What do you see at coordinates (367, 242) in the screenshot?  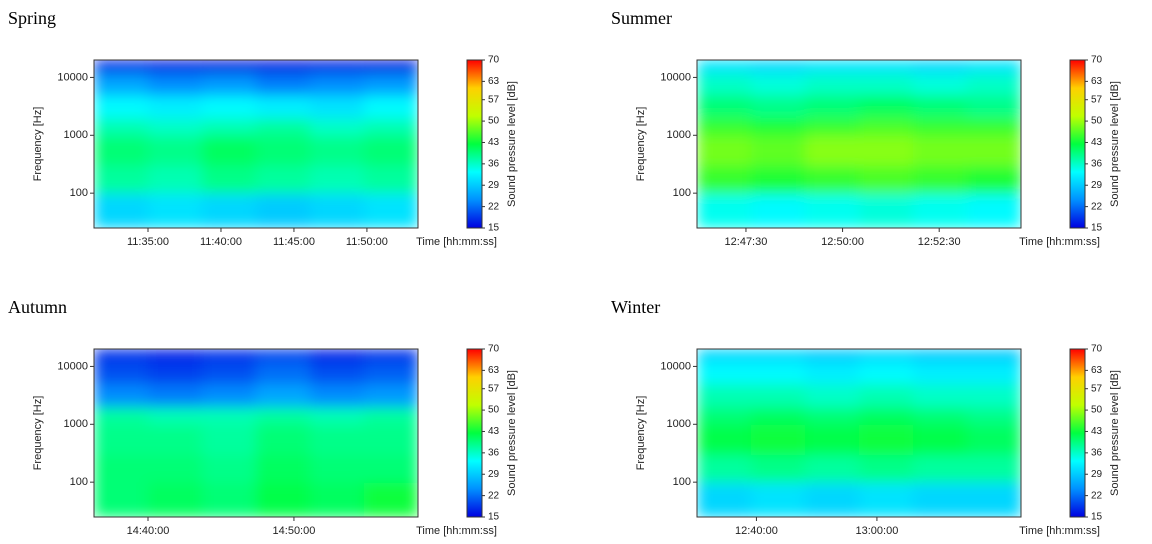 I see `x-tick-label: 11:50:00` at bounding box center [367, 242].